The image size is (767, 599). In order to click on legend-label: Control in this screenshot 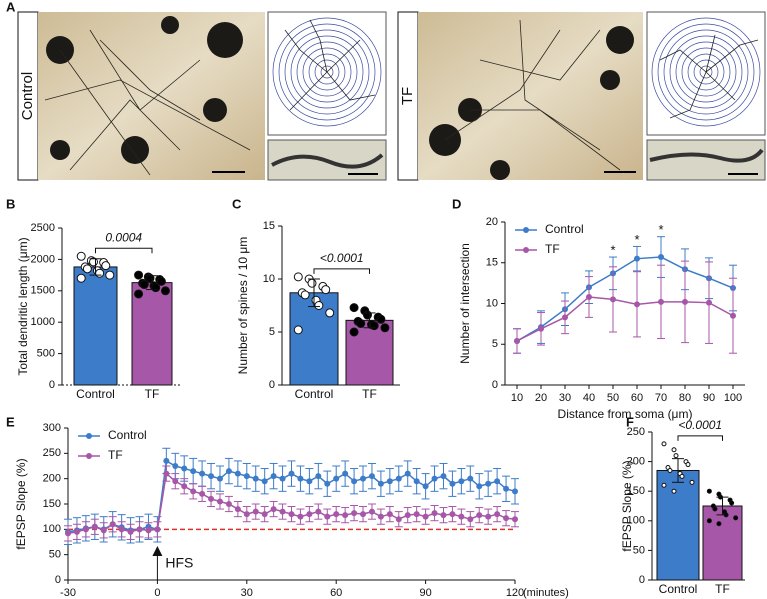, I will do `click(127, 435)`.